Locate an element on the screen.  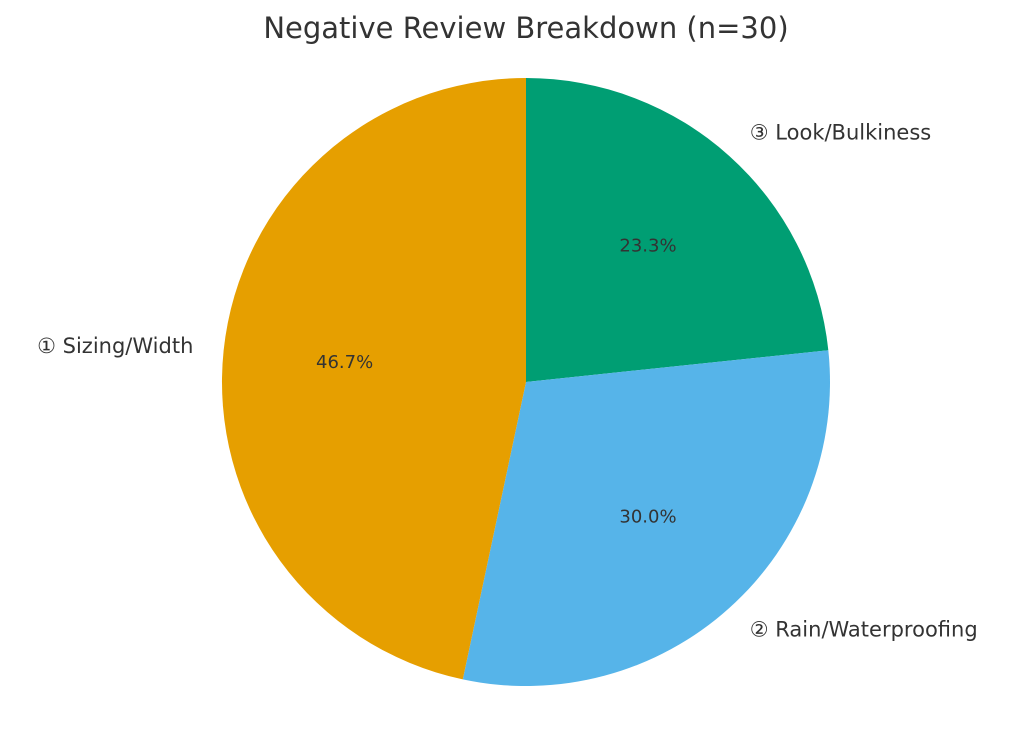
chart-title: Negative Review Breakdown (n=30) is located at coordinates (525, 28).